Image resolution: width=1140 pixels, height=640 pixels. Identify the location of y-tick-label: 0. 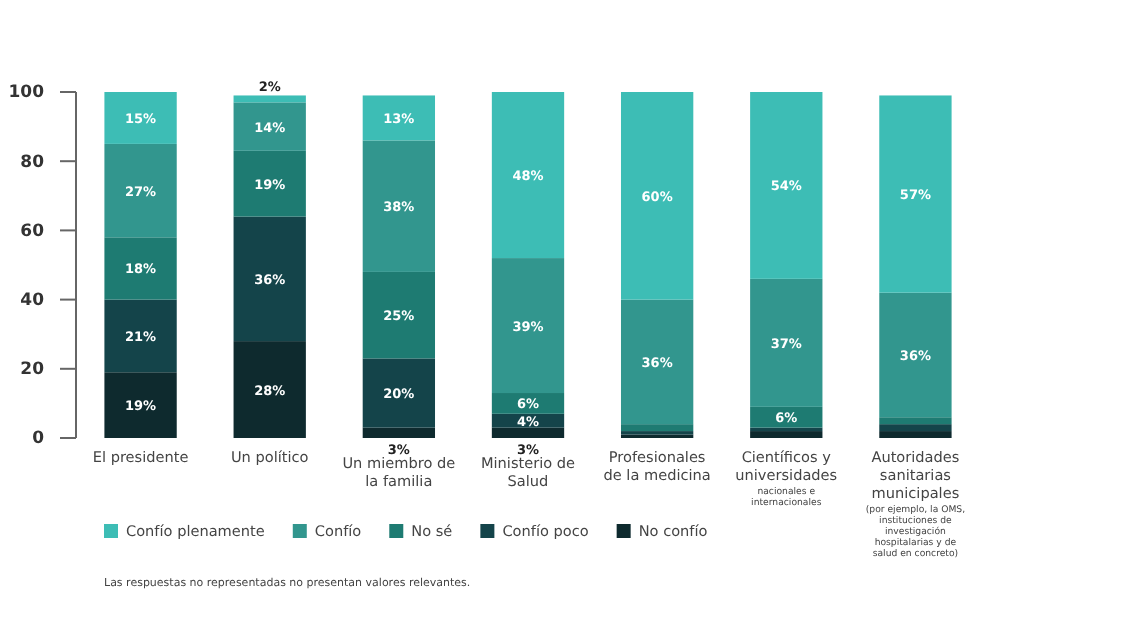
(38, 439).